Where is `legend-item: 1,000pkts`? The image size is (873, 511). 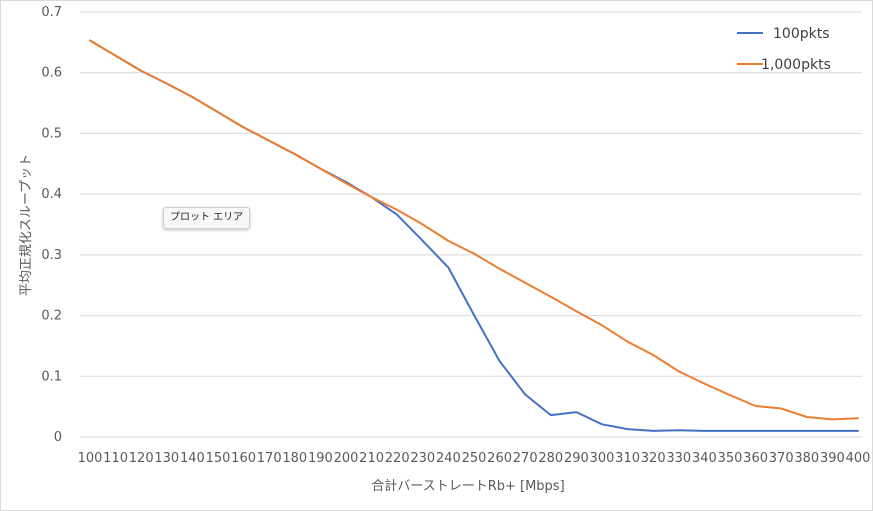 legend-item: 1,000pkts is located at coordinates (784, 65).